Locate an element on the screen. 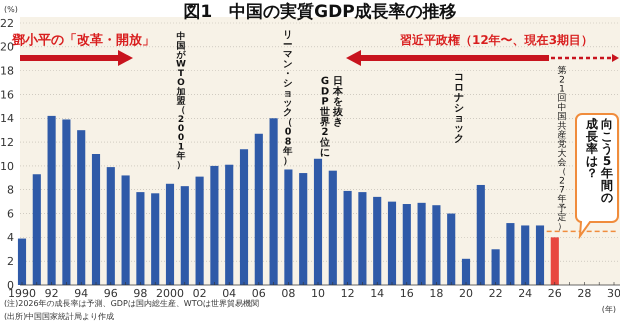  annotation: 成長率は？ is located at coordinates (591, 148).